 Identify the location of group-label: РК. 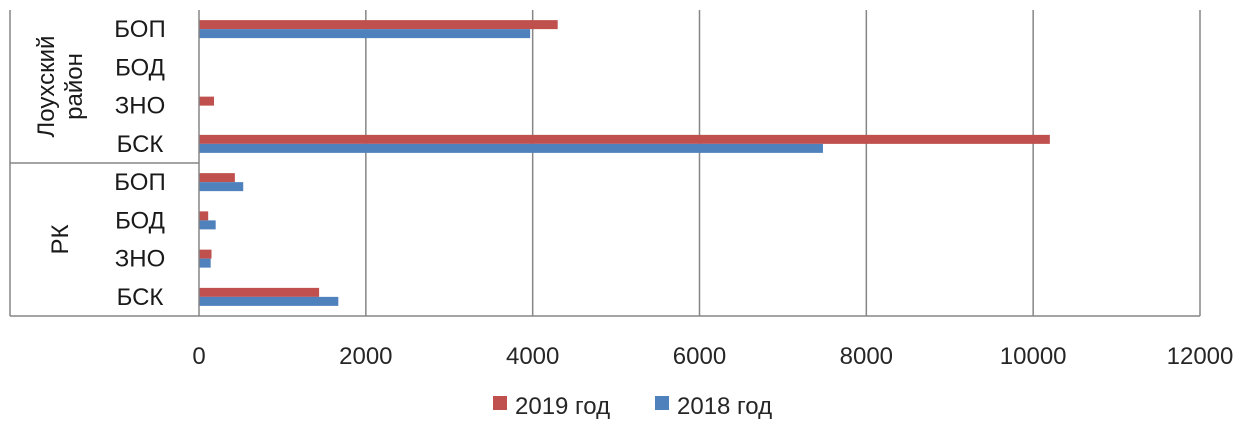
(60, 239).